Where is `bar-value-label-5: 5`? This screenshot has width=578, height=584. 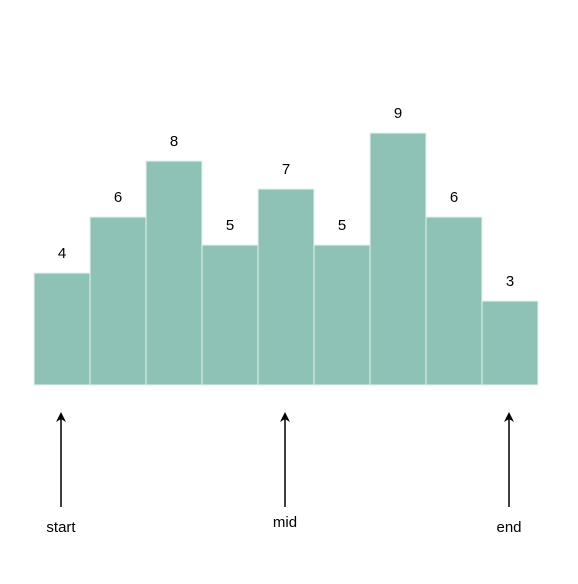 bar-value-label-5: 5 is located at coordinates (342, 225).